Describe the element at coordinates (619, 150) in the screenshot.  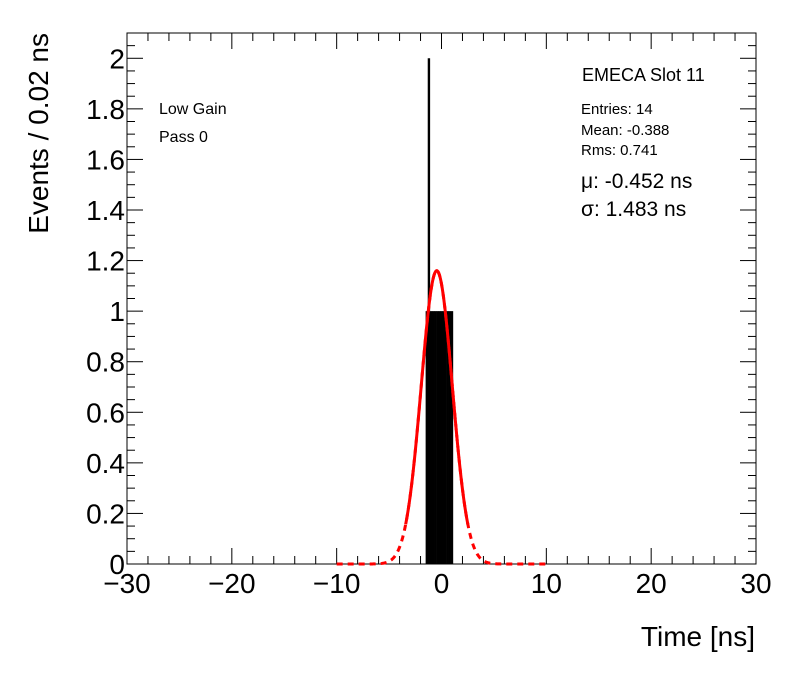
I see `stats-rms: Rms: 0.741` at that location.